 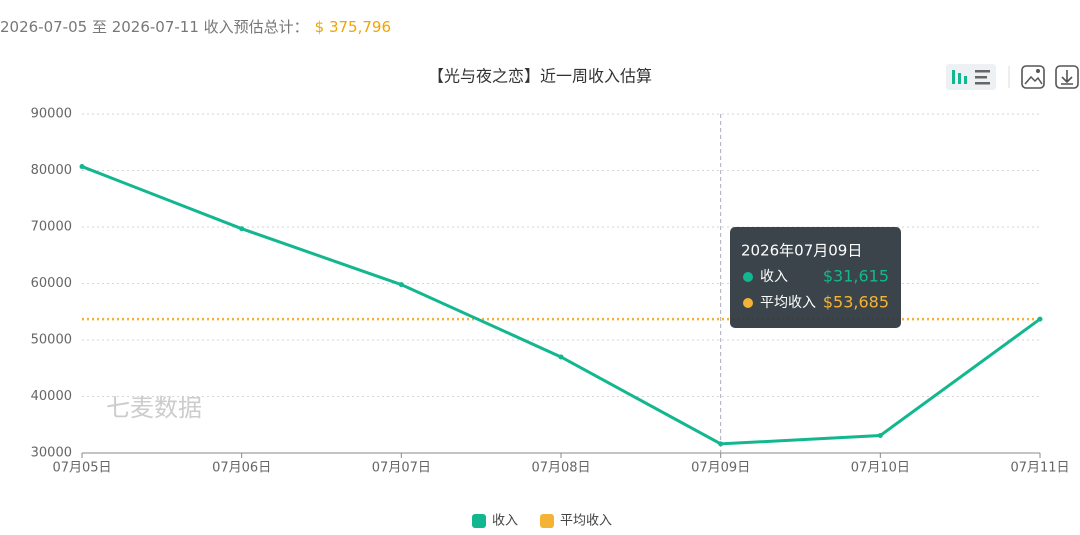 I want to click on summary: 2026-07-05 至 2026-07-11 收入预估总计： $ 375,796, so click(x=195, y=26).